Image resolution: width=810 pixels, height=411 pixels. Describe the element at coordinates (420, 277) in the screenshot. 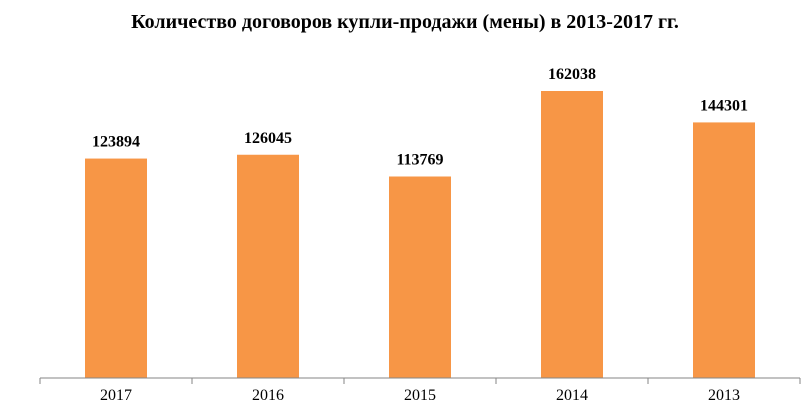

I see `bar-2015` at that location.